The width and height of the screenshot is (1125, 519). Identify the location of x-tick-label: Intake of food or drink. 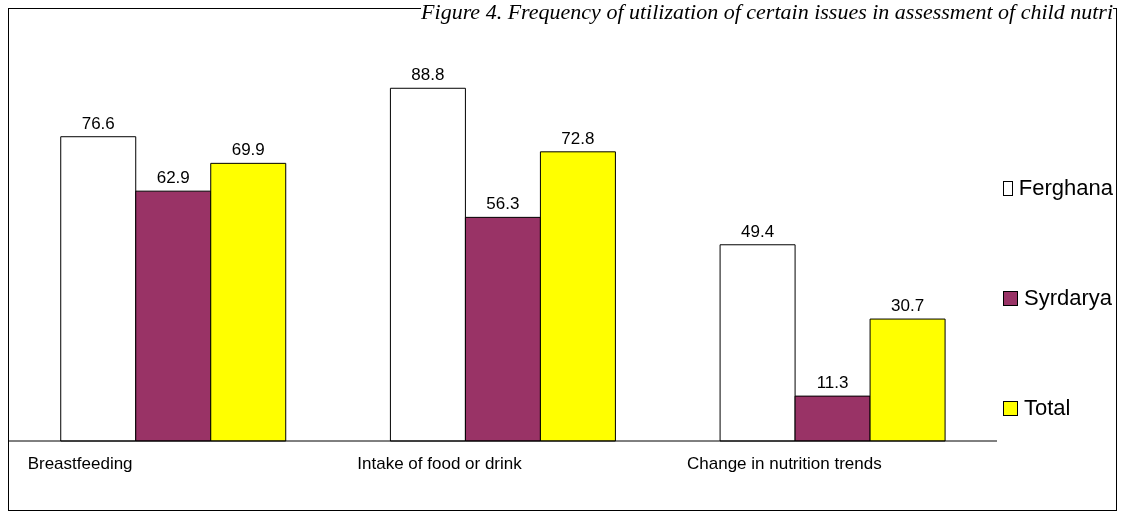
(440, 463).